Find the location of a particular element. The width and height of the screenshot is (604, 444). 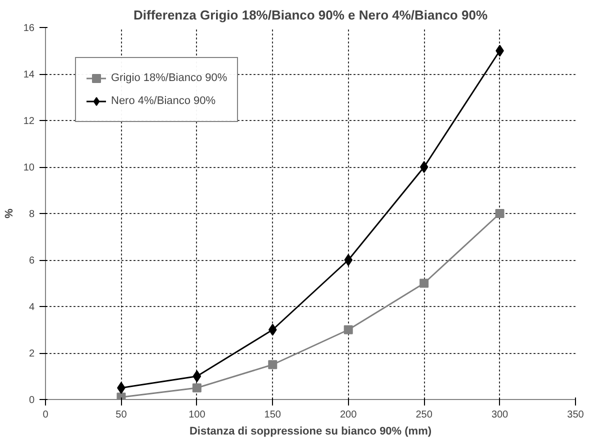

x-tick-label: 0 is located at coordinates (45, 415).